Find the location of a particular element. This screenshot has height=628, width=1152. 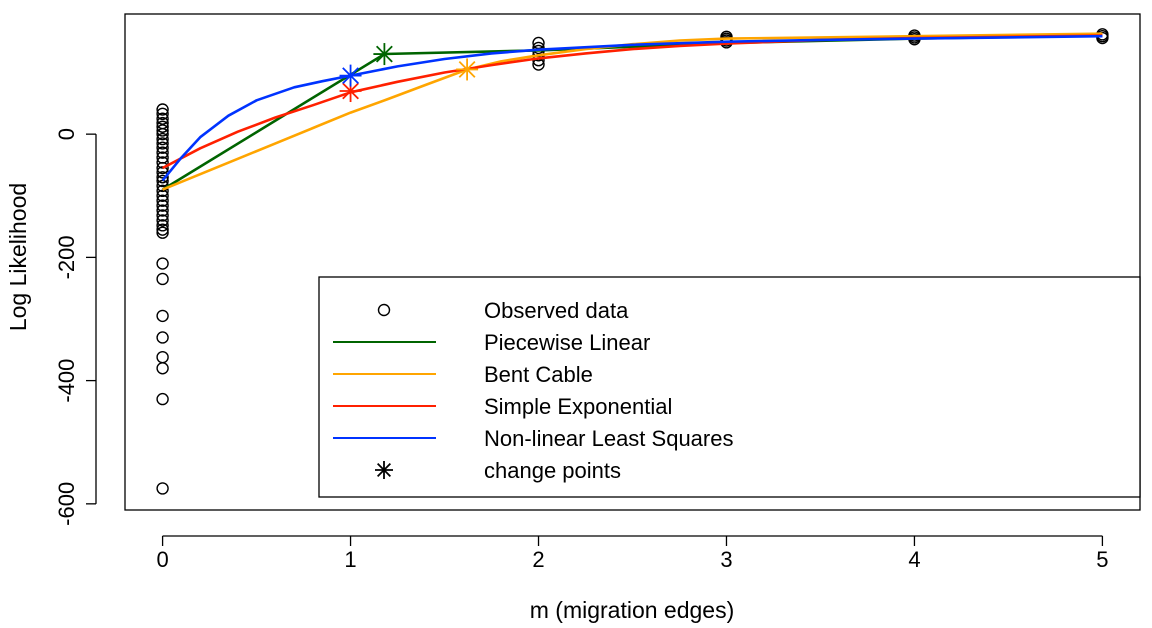

x-tick-label: 4 is located at coordinates (914, 559).